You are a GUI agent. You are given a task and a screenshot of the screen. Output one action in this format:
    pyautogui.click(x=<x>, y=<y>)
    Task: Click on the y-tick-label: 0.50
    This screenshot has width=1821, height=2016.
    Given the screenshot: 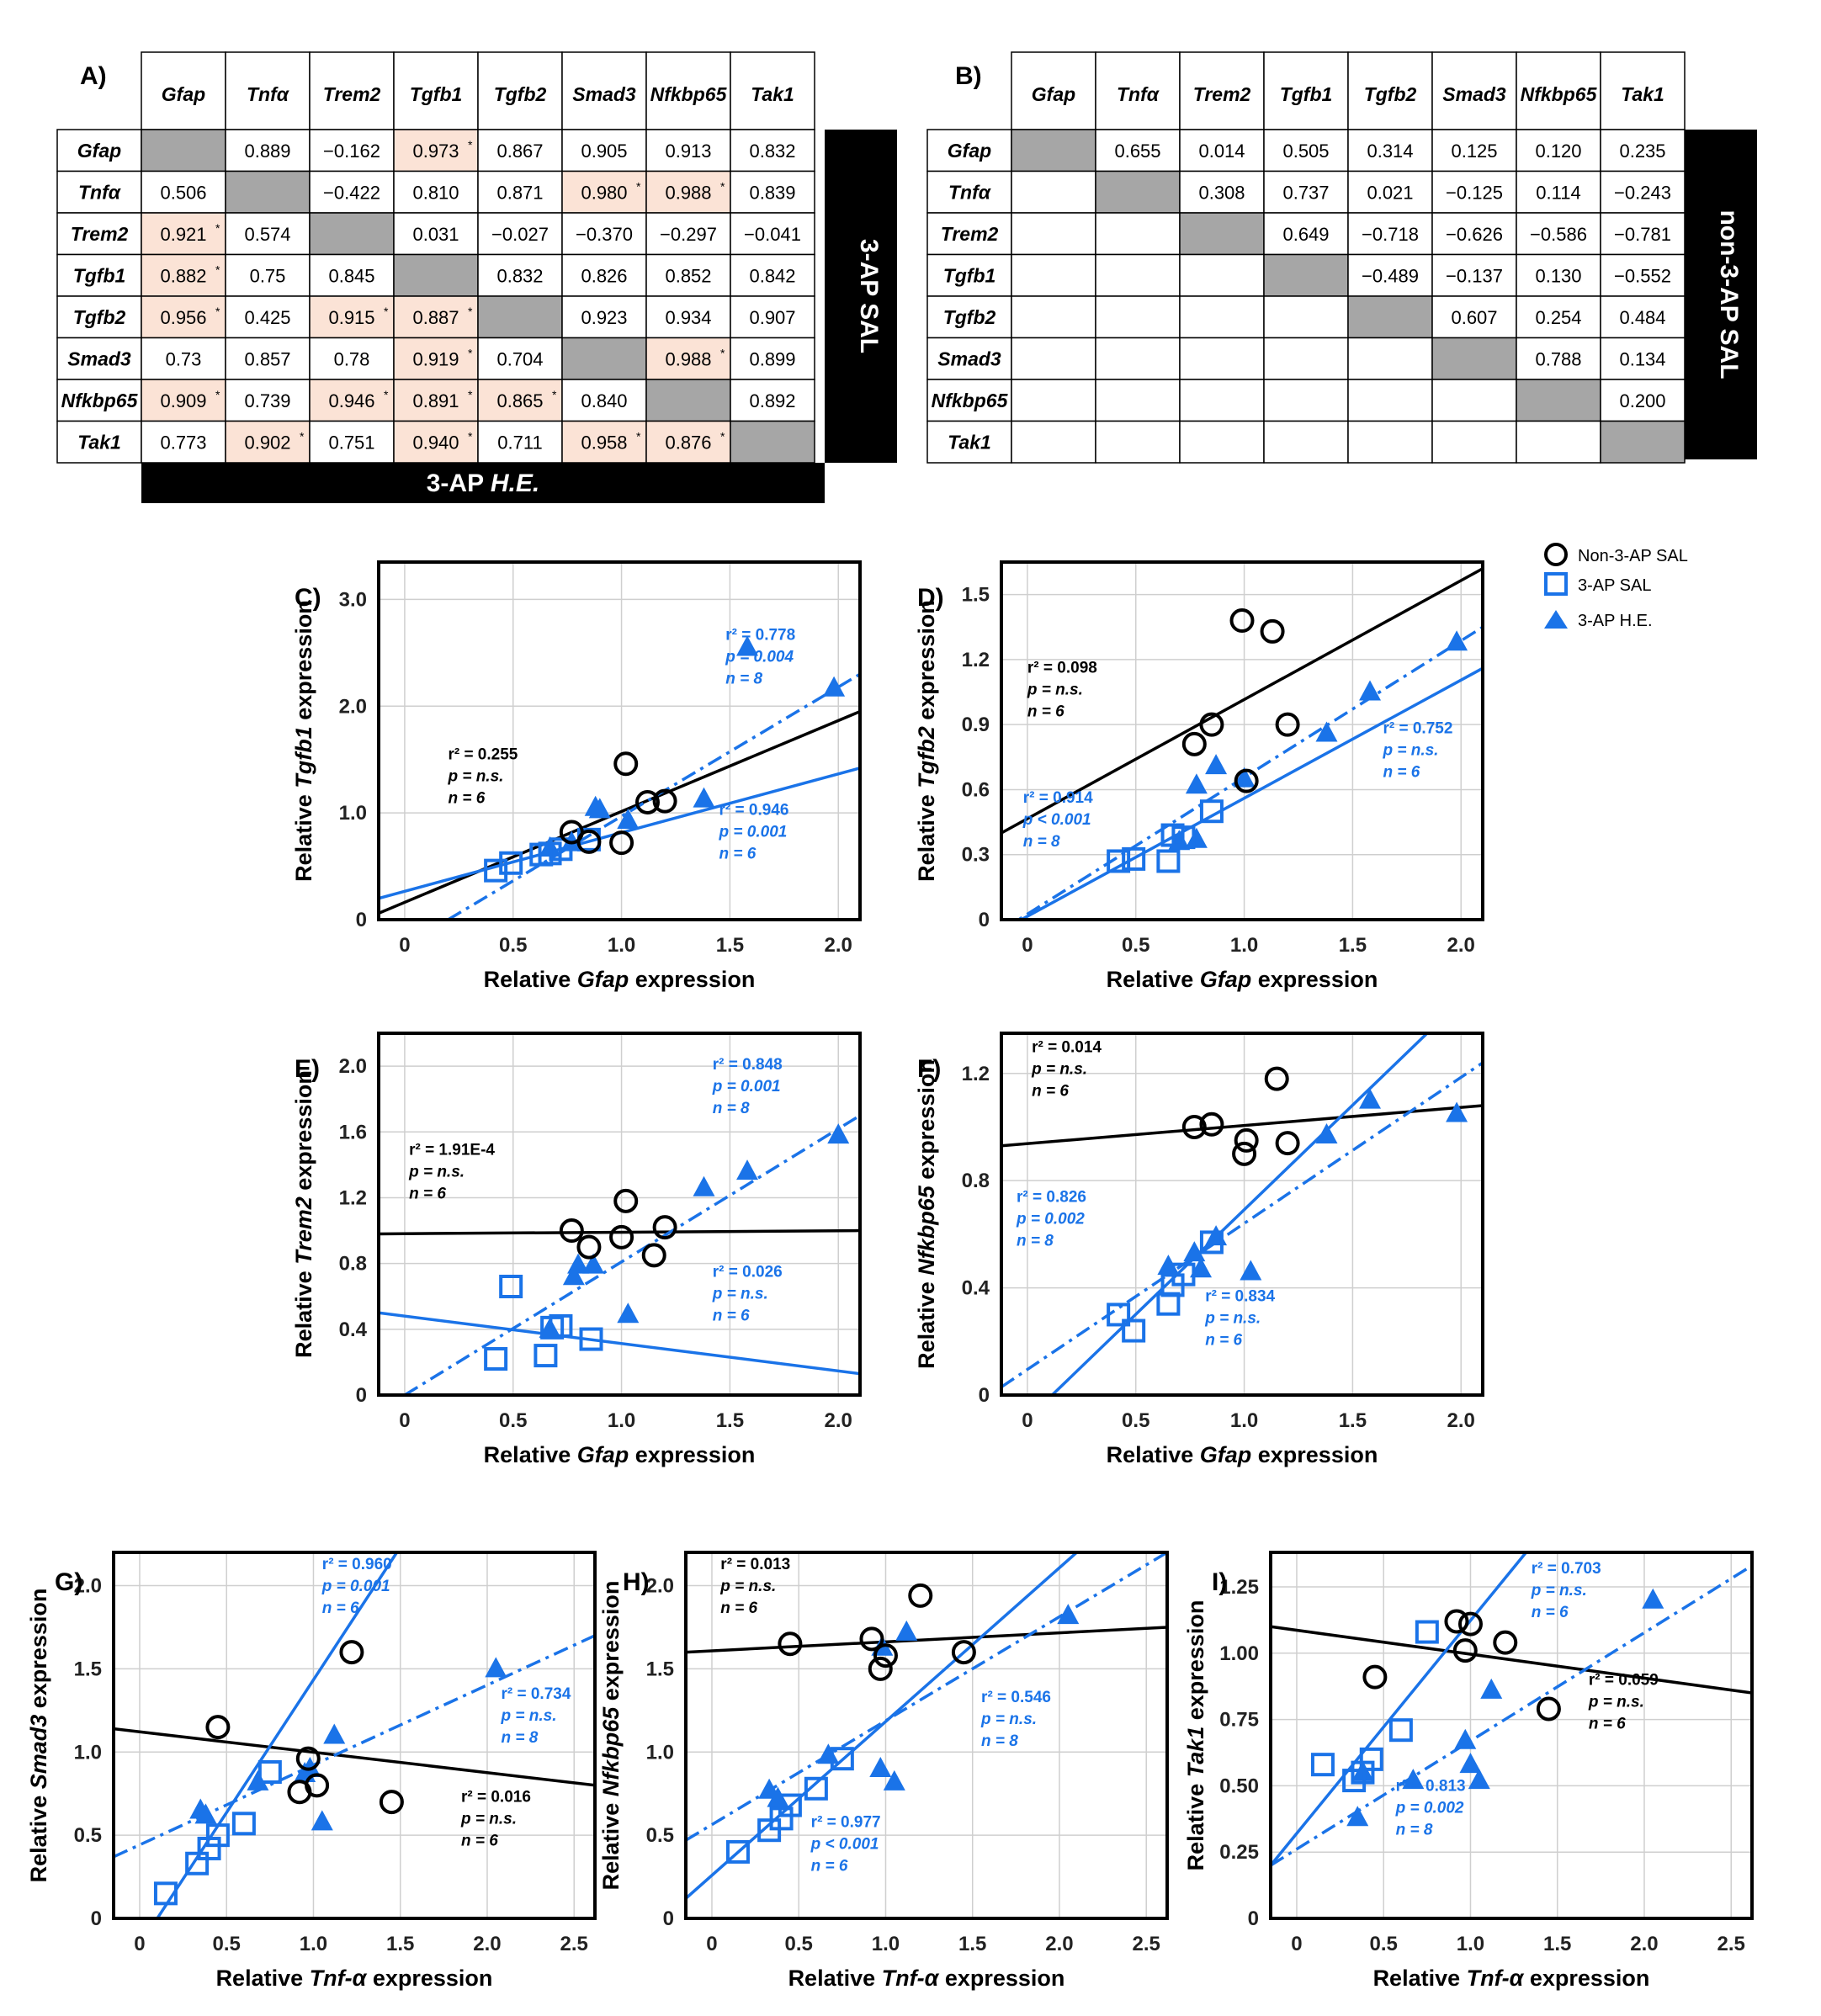 What is the action you would take?
    pyautogui.click(x=1239, y=1786)
    